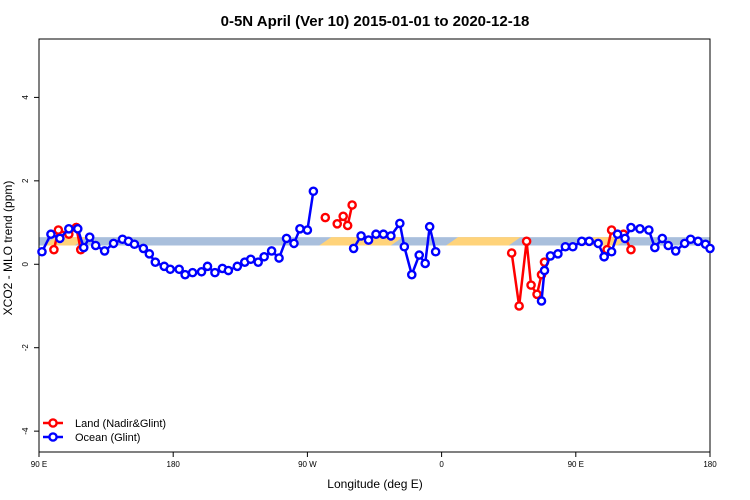 This screenshot has width=750, height=500. Describe the element at coordinates (104, 431) in the screenshot. I see `legend: Land (Nadir&Glint) Ocean (Glint)` at that location.